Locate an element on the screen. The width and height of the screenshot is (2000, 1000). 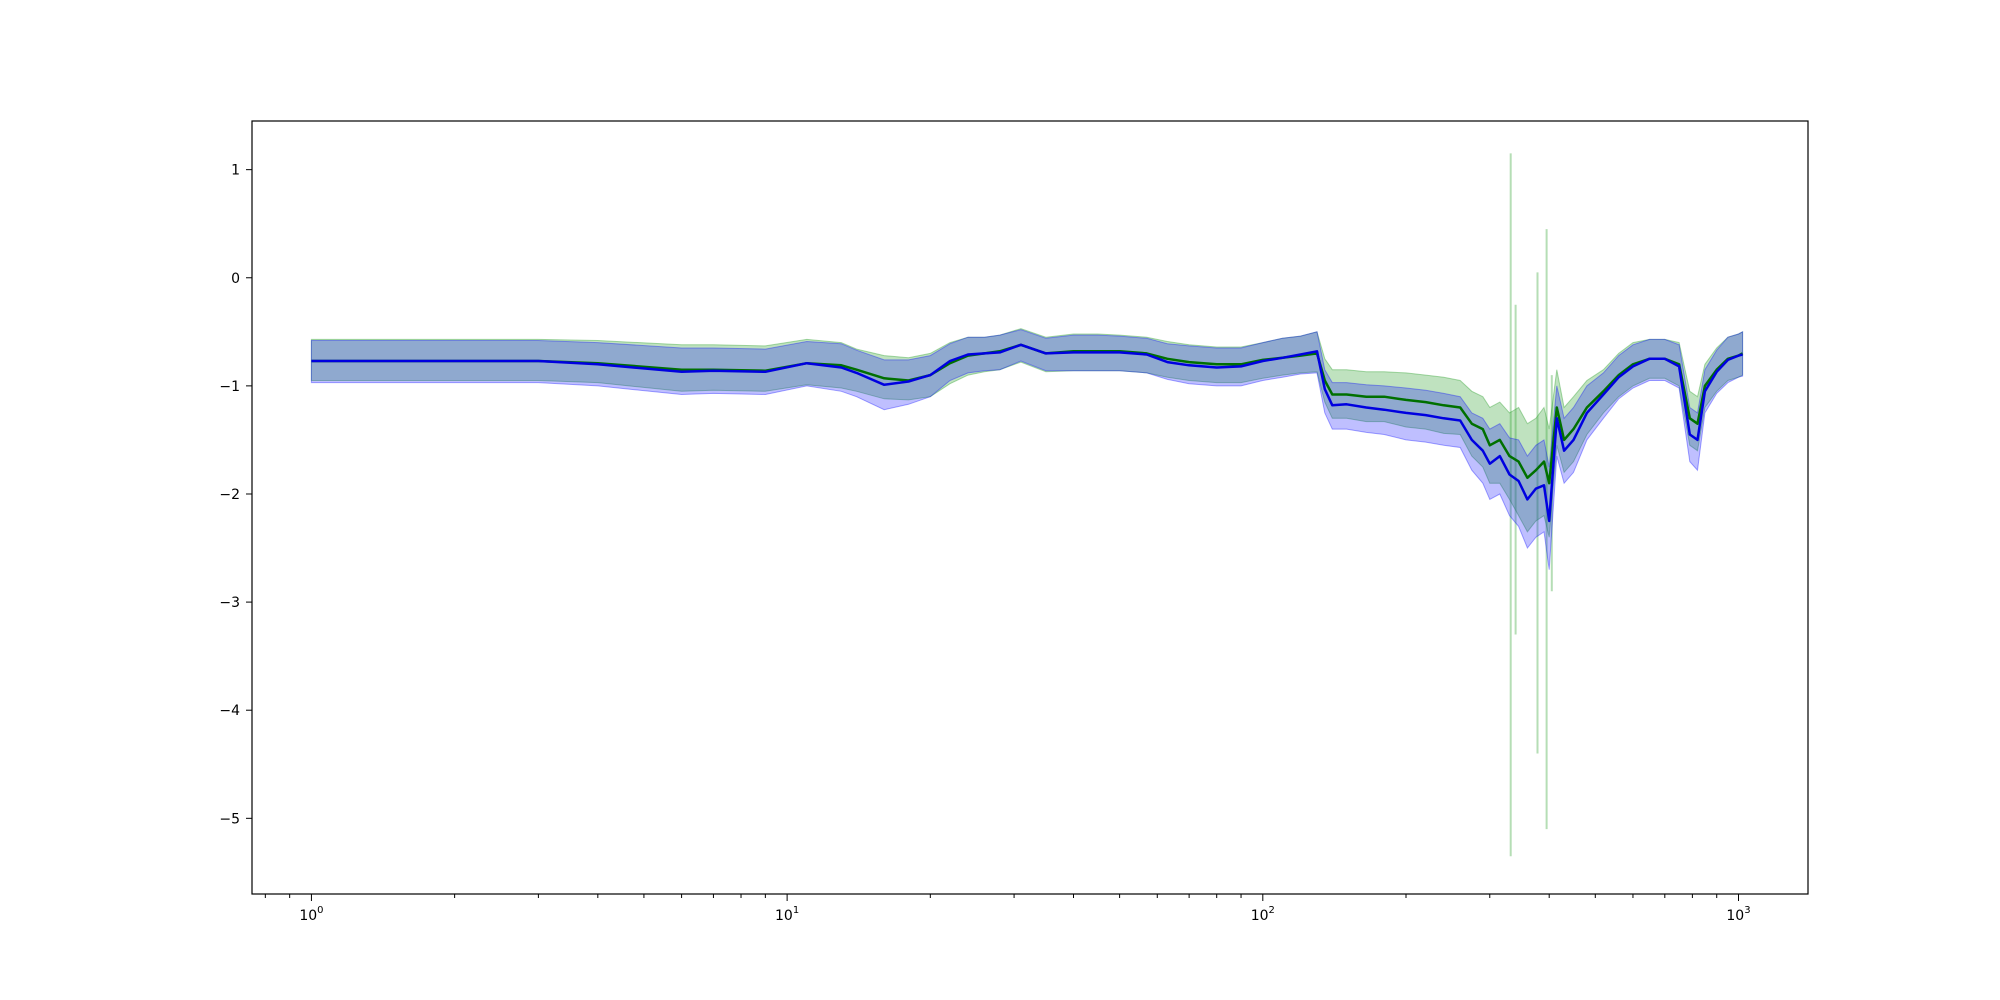
y-tick-label: −5 is located at coordinates (229, 819).